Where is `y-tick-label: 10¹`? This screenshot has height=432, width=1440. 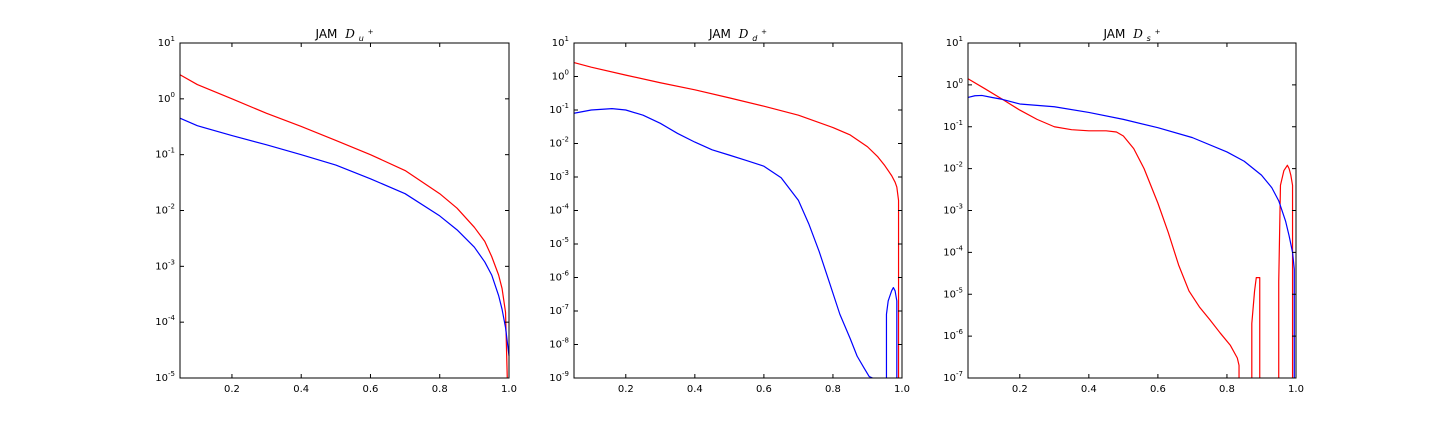
y-tick-label: 10¹ is located at coordinates (954, 42).